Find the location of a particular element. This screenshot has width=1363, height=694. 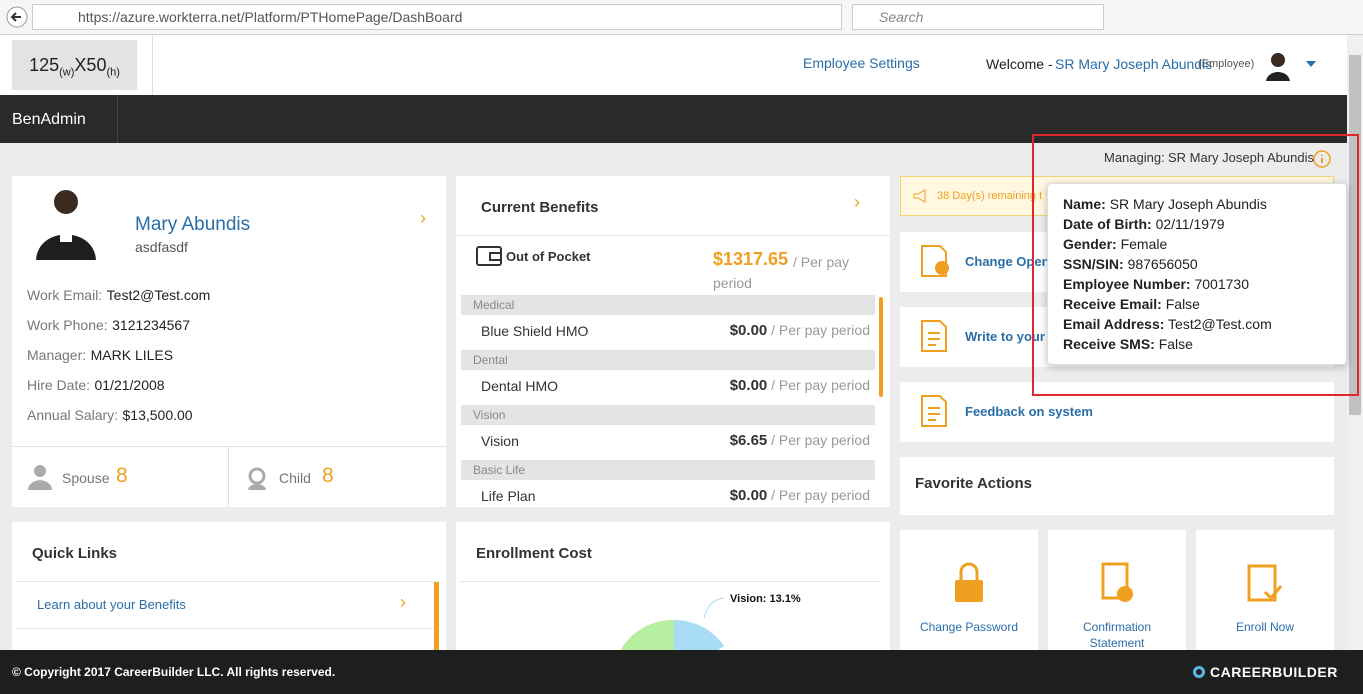

tooltip-value: 02/11/1979 is located at coordinates (1190, 224).